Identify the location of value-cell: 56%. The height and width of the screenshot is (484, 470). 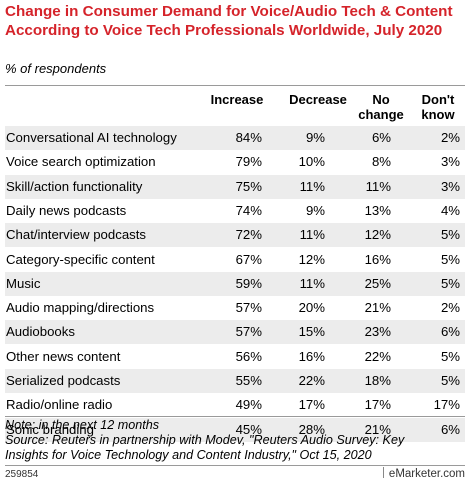
(248, 356).